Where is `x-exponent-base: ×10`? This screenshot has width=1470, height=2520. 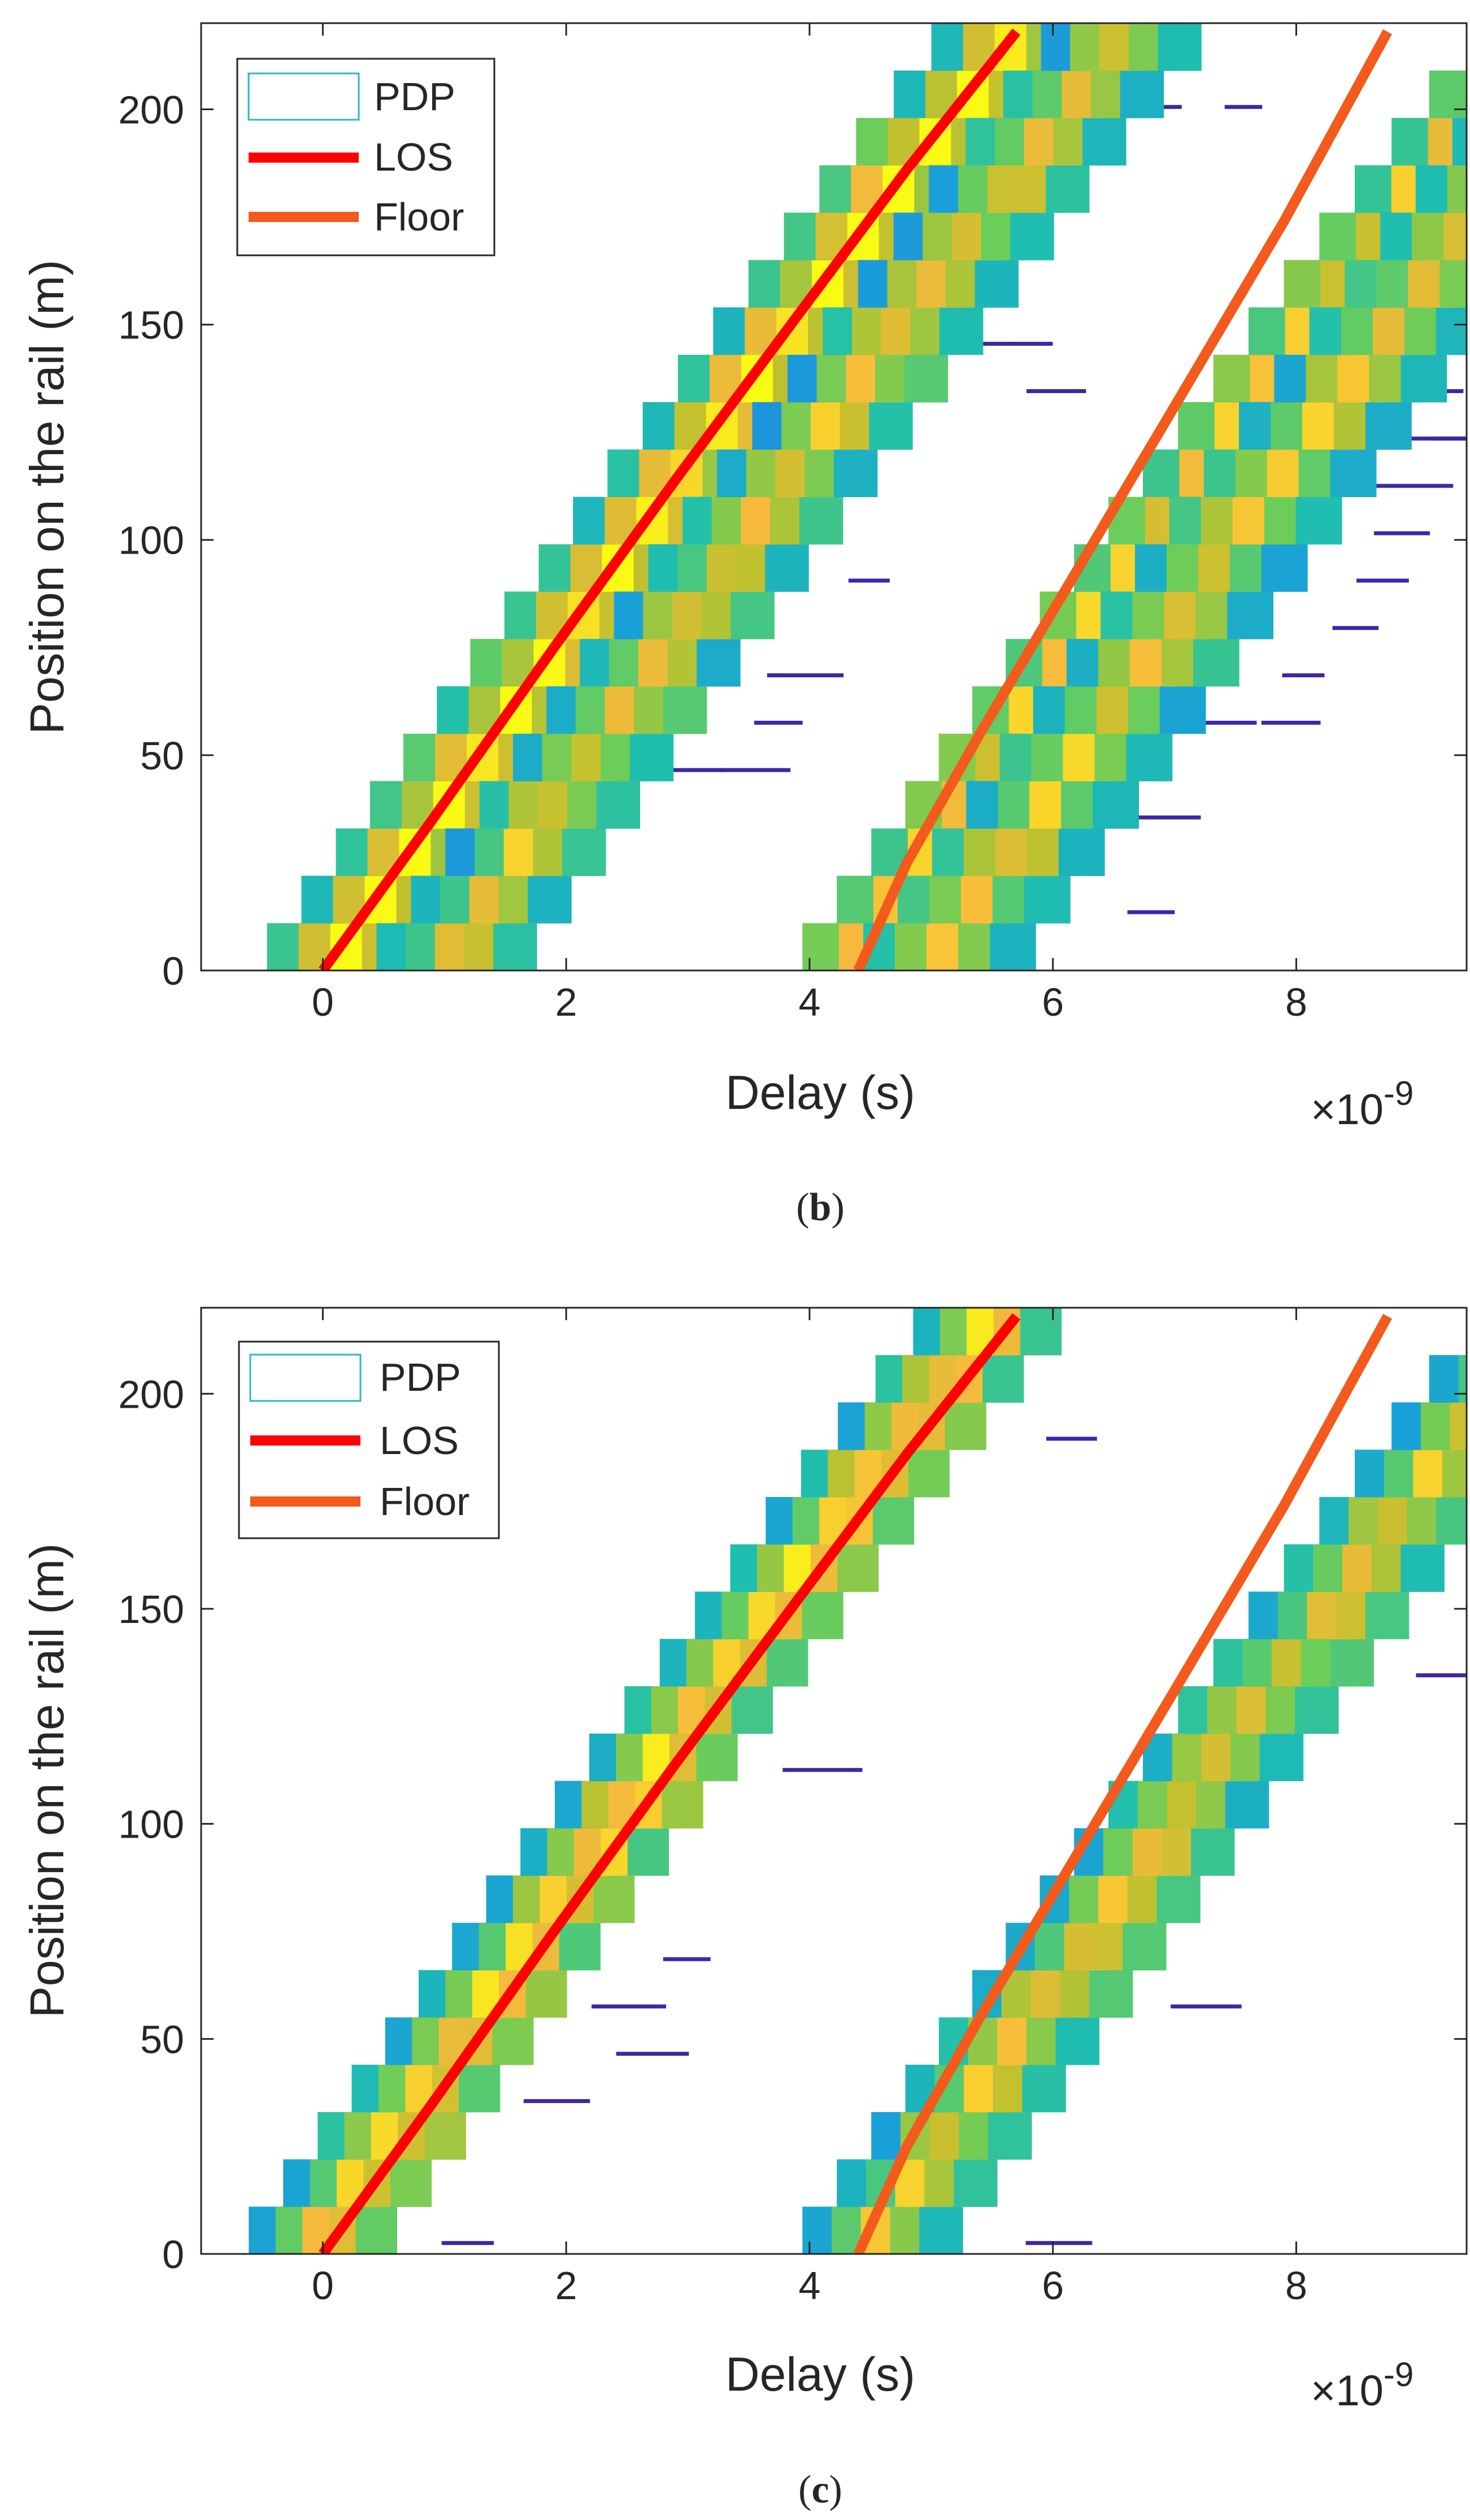
x-exponent-base: ×10 is located at coordinates (1347, 2391).